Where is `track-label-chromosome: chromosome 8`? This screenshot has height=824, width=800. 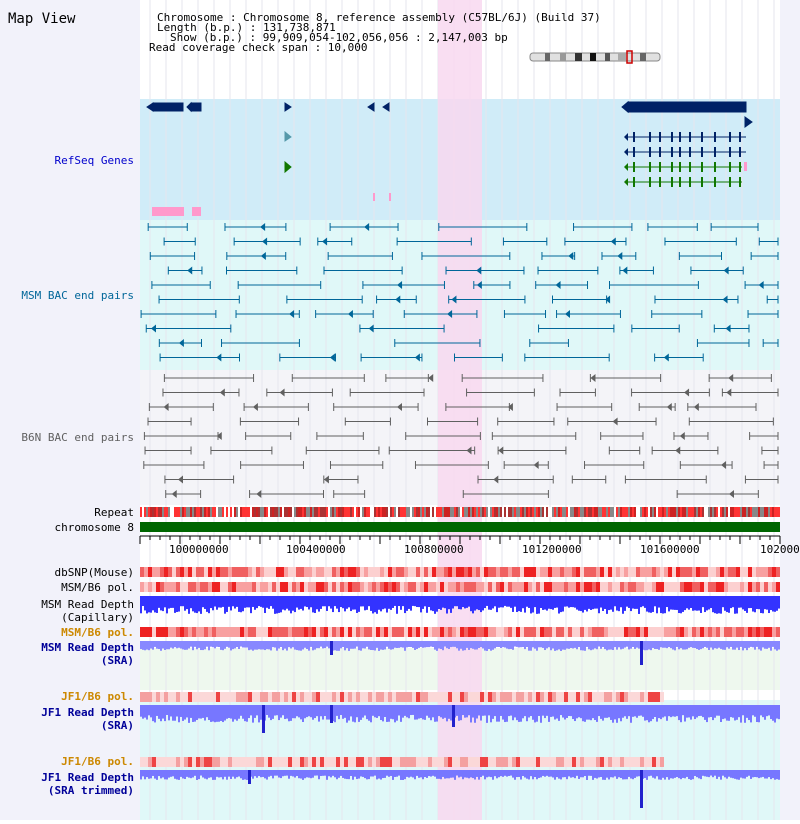 track-label-chromosome: chromosome 8 is located at coordinates (94, 527).